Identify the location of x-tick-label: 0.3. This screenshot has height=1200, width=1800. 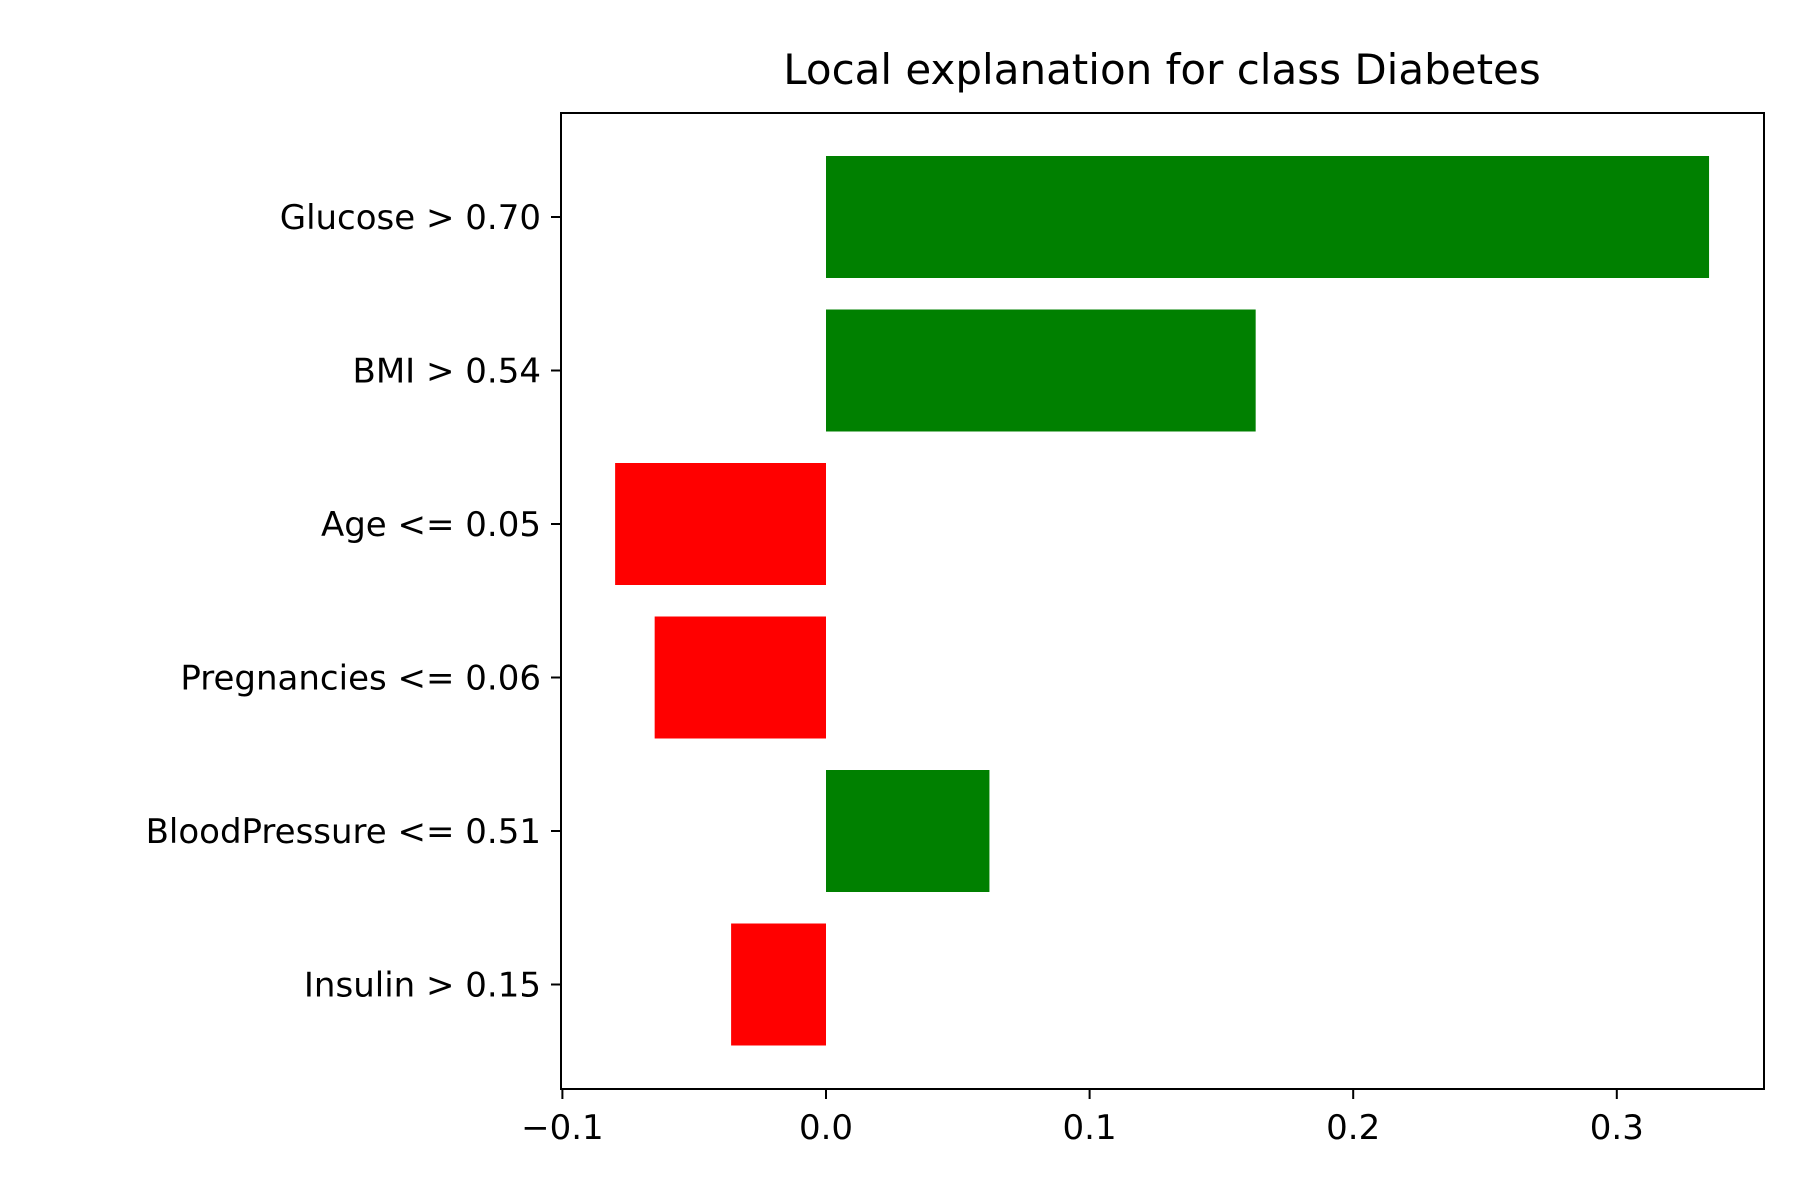
(1617, 1128).